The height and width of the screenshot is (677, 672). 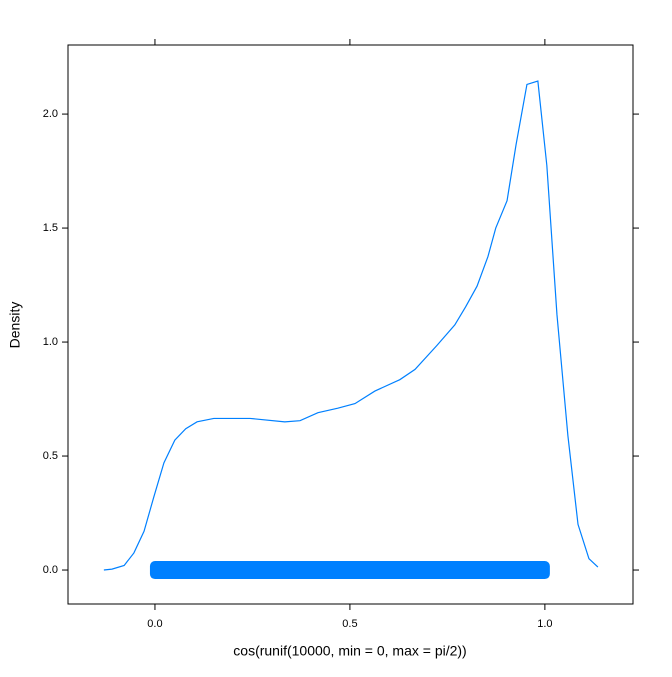 I want to click on x-tick-label: 0.0, so click(x=154, y=624).